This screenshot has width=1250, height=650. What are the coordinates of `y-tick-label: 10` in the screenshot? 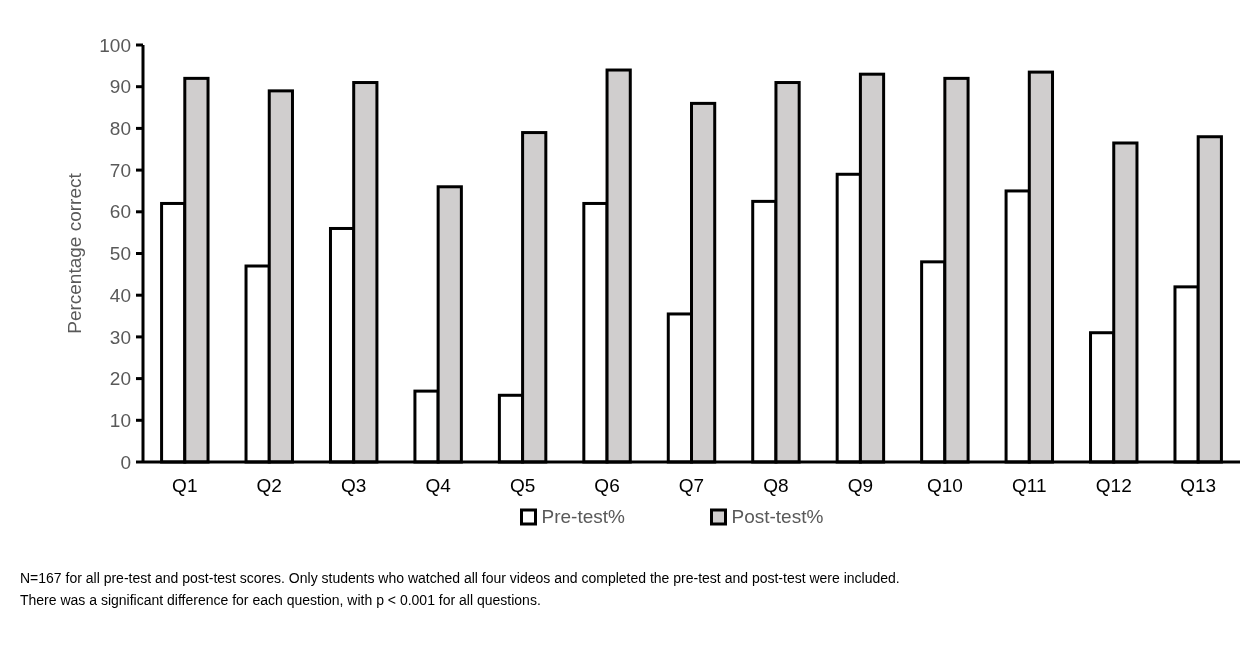 It's located at (120, 420).